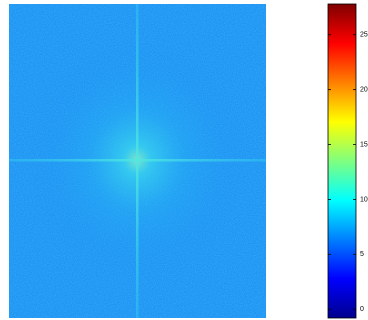 The image size is (368, 320). What do you see at coordinates (364, 144) in the screenshot?
I see `colorbar-tick-label: 15` at bounding box center [364, 144].